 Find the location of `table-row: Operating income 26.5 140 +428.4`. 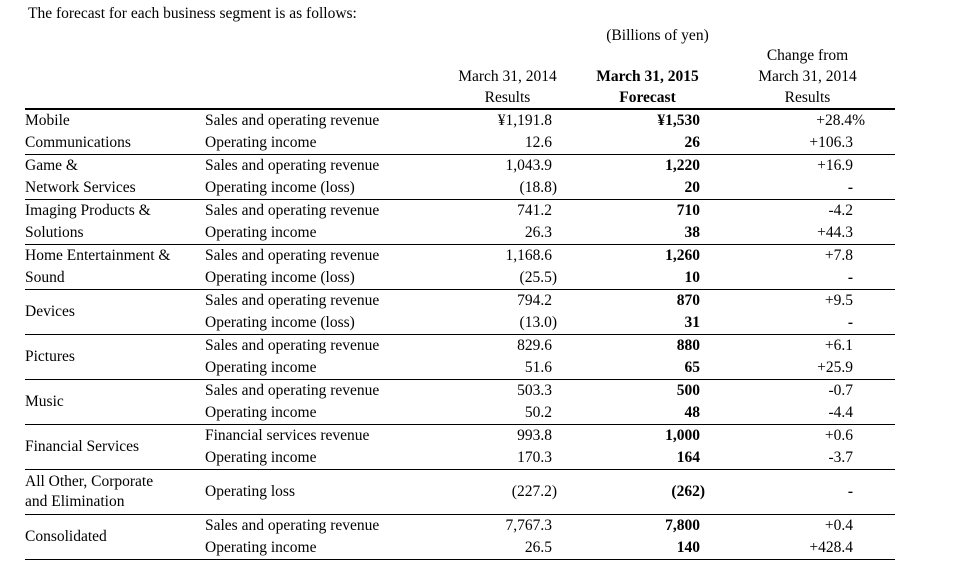

table-row: Operating income 26.5 140 +428.4 is located at coordinates (550, 548).